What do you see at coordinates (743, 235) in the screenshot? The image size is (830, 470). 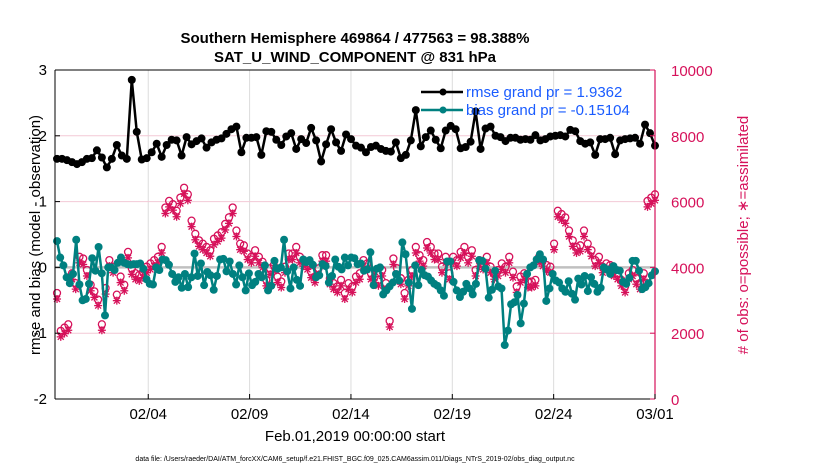 I see `y2-axis-label: # of obs: o=possible; ∗=assimilated` at bounding box center [743, 235].